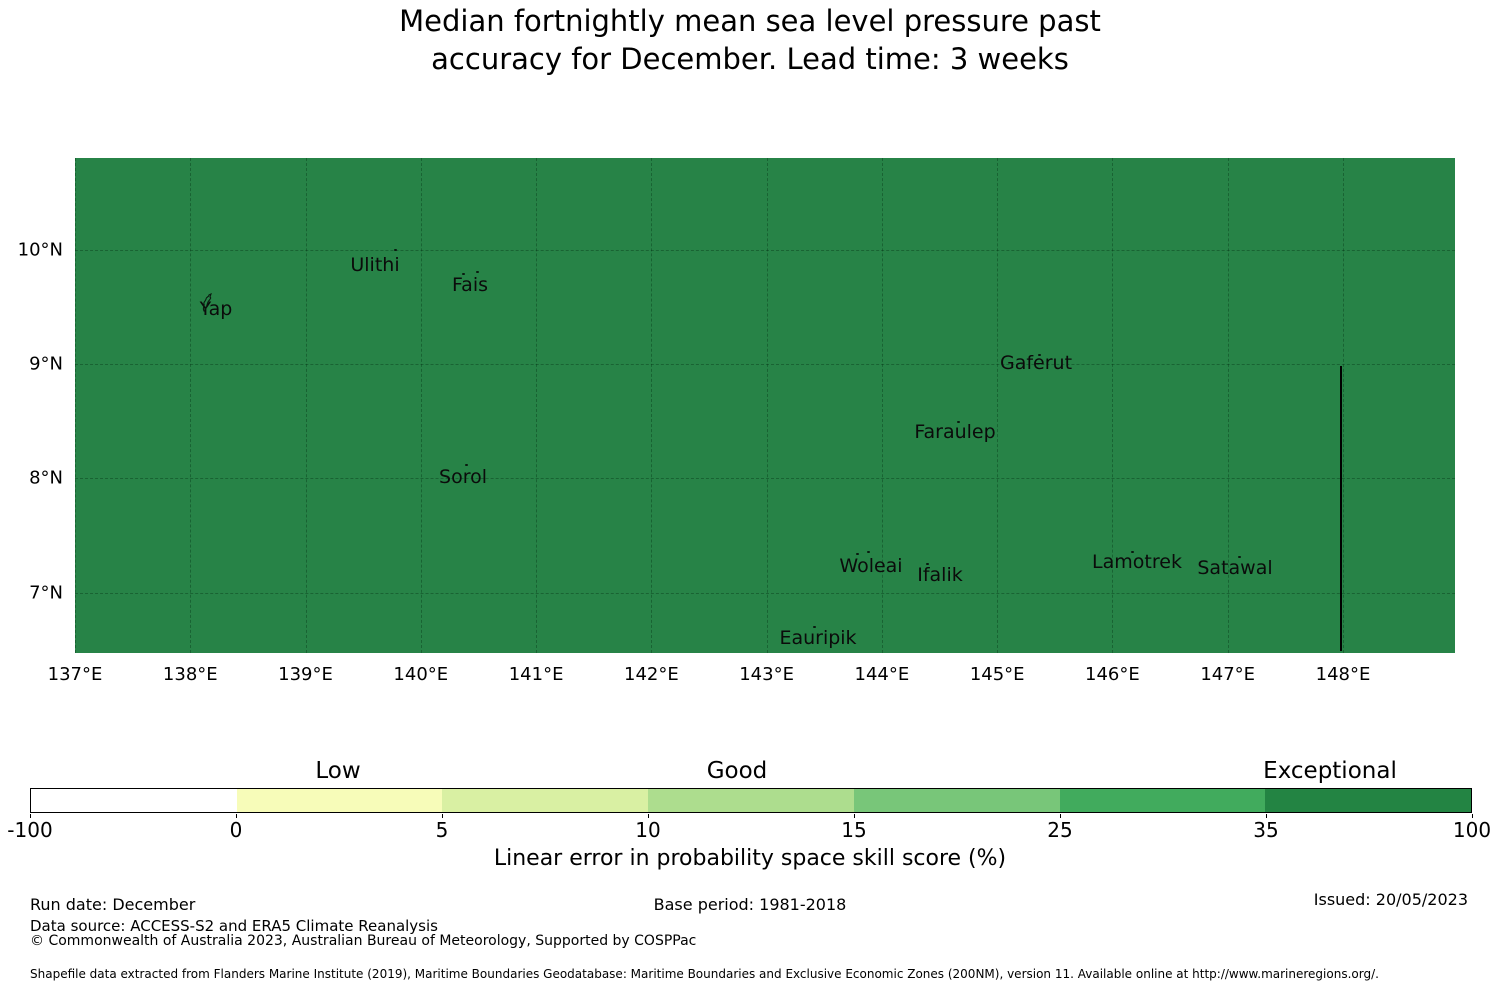 The width and height of the screenshot is (1500, 990). I want to click on x-tick-label: 142°E, so click(651, 674).